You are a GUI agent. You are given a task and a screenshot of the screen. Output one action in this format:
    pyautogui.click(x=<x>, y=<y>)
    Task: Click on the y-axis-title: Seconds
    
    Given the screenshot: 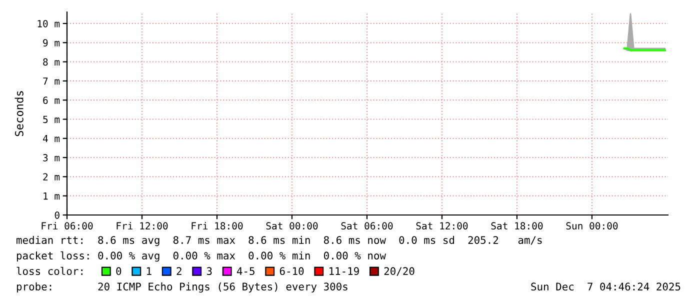 What is the action you would take?
    pyautogui.click(x=19, y=113)
    